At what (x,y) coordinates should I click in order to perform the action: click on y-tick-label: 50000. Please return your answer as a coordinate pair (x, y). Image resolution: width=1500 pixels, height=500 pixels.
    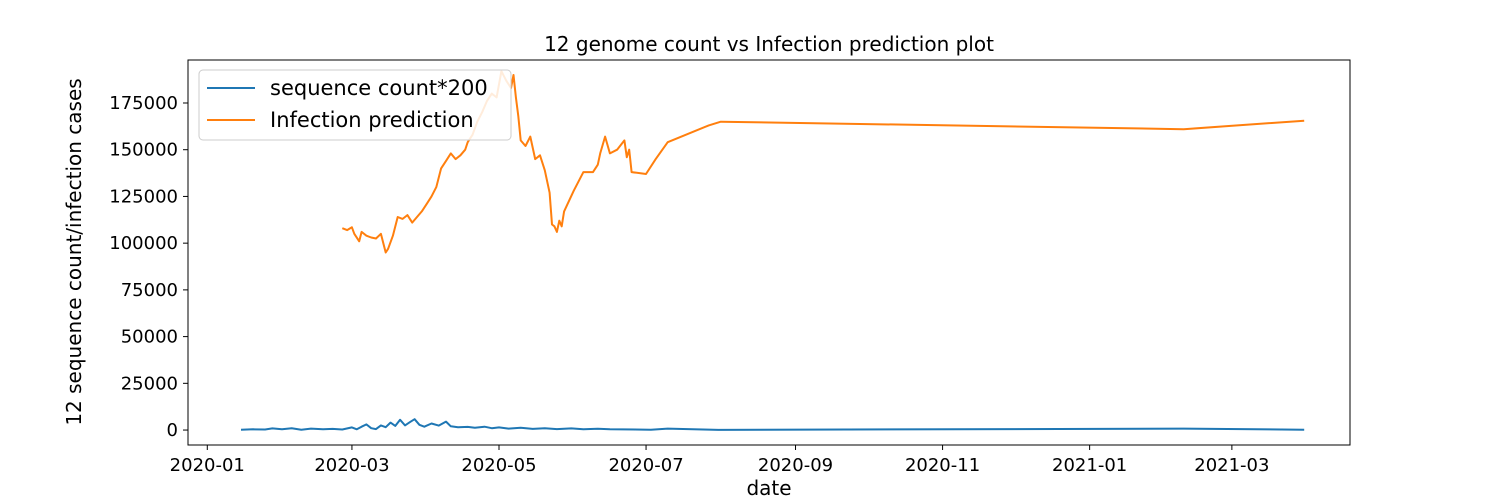
    Looking at the image, I should click on (149, 337).